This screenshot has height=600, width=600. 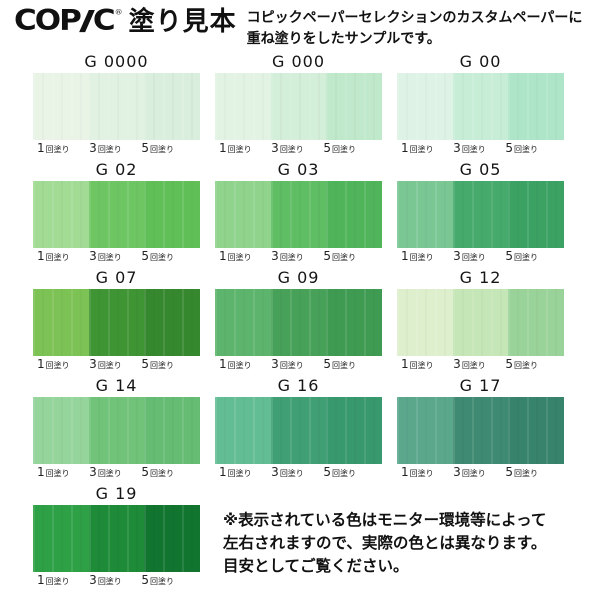 I want to click on swatch-code: G 0000, so click(x=116, y=61).